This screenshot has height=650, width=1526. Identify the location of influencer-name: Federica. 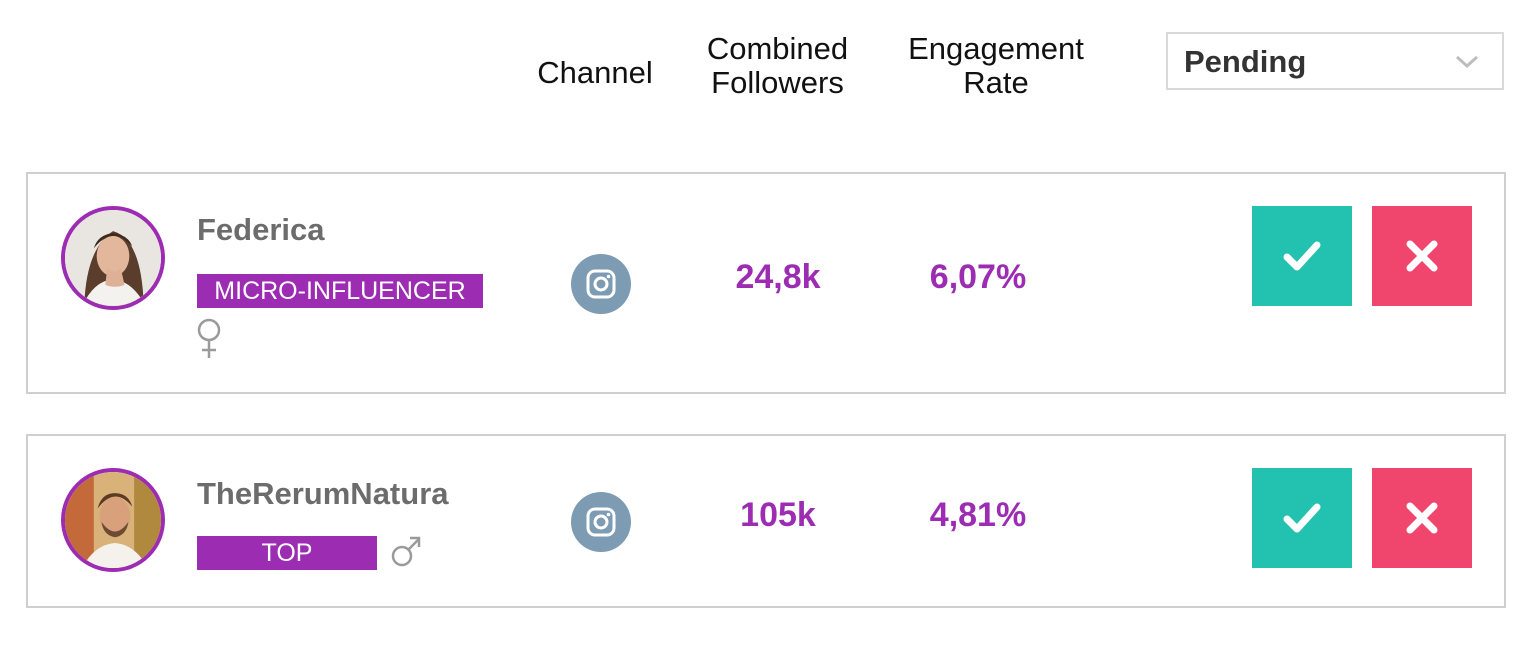
(261, 229).